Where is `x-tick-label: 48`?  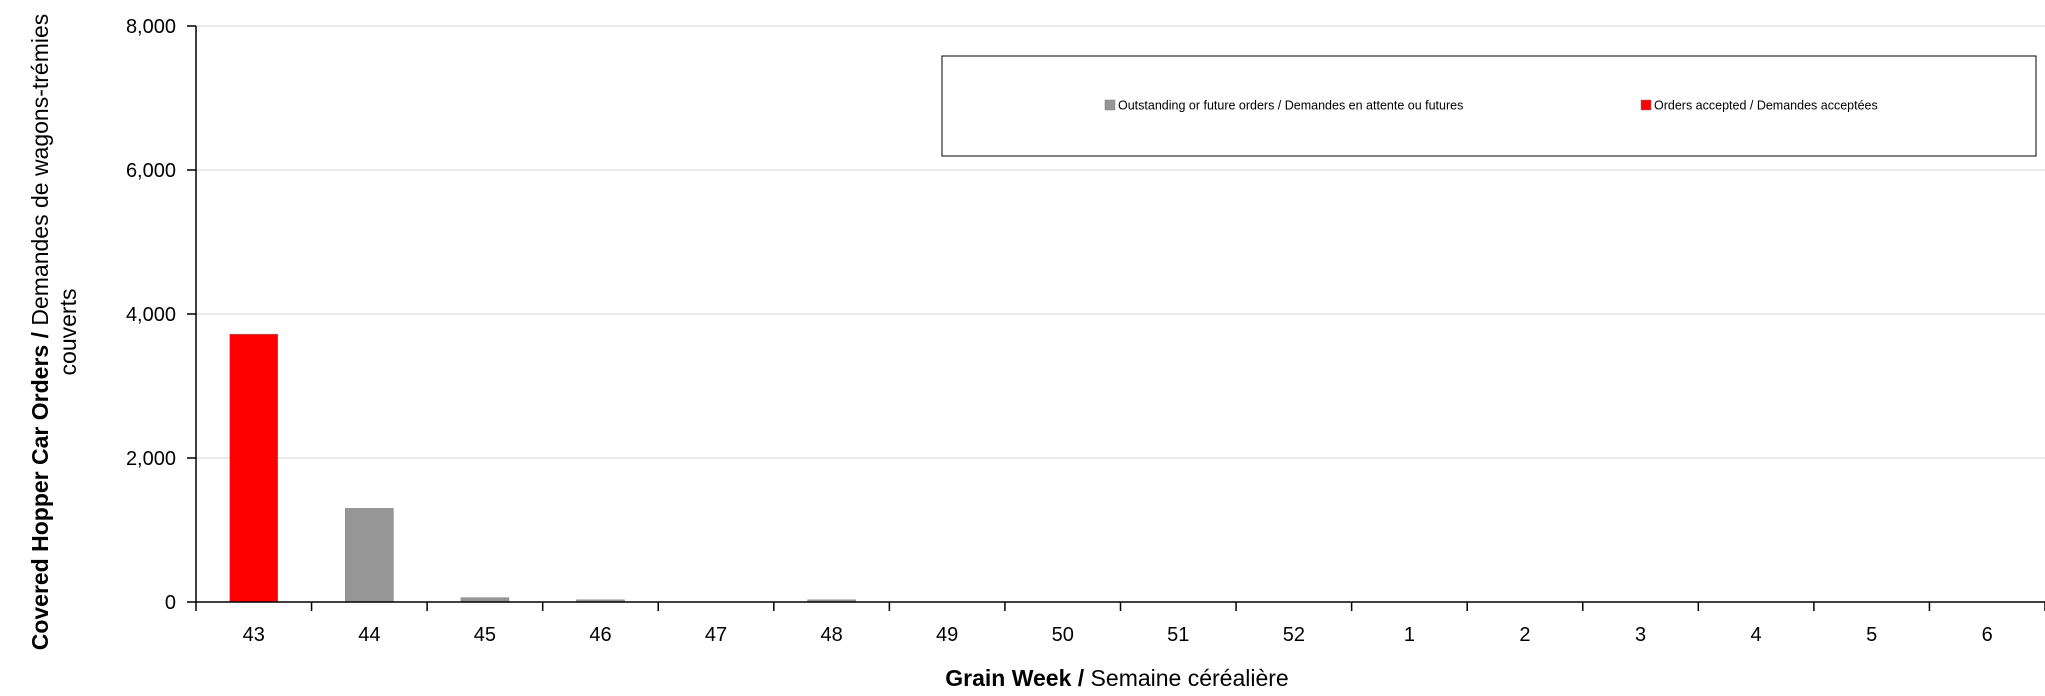
x-tick-label: 48 is located at coordinates (831, 635).